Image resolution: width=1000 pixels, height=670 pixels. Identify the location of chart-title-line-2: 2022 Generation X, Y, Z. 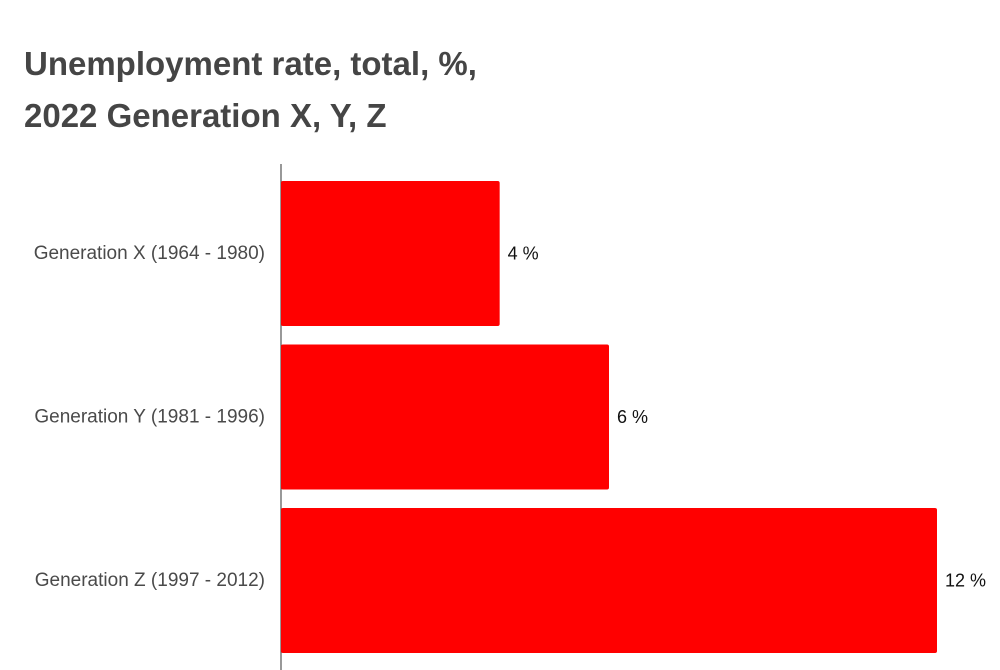
(205, 115).